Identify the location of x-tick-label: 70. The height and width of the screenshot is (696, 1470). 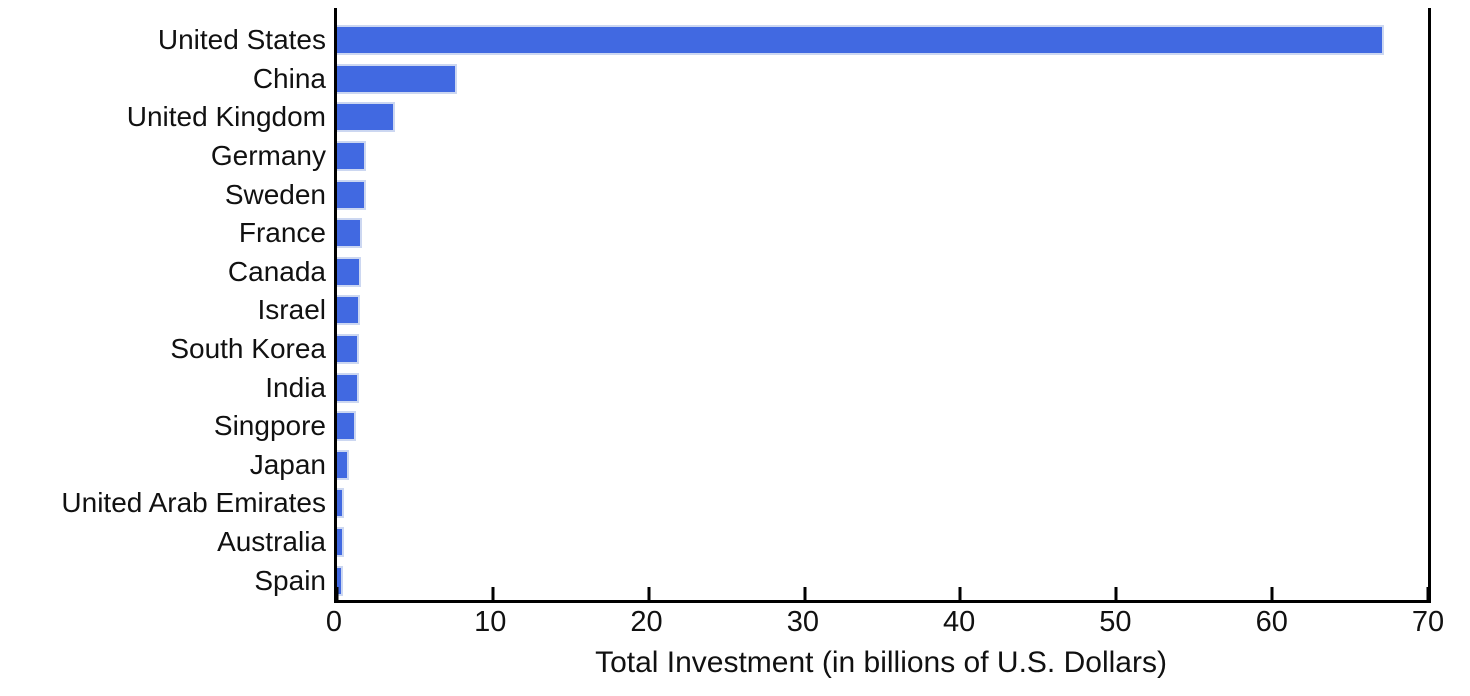
(1428, 622).